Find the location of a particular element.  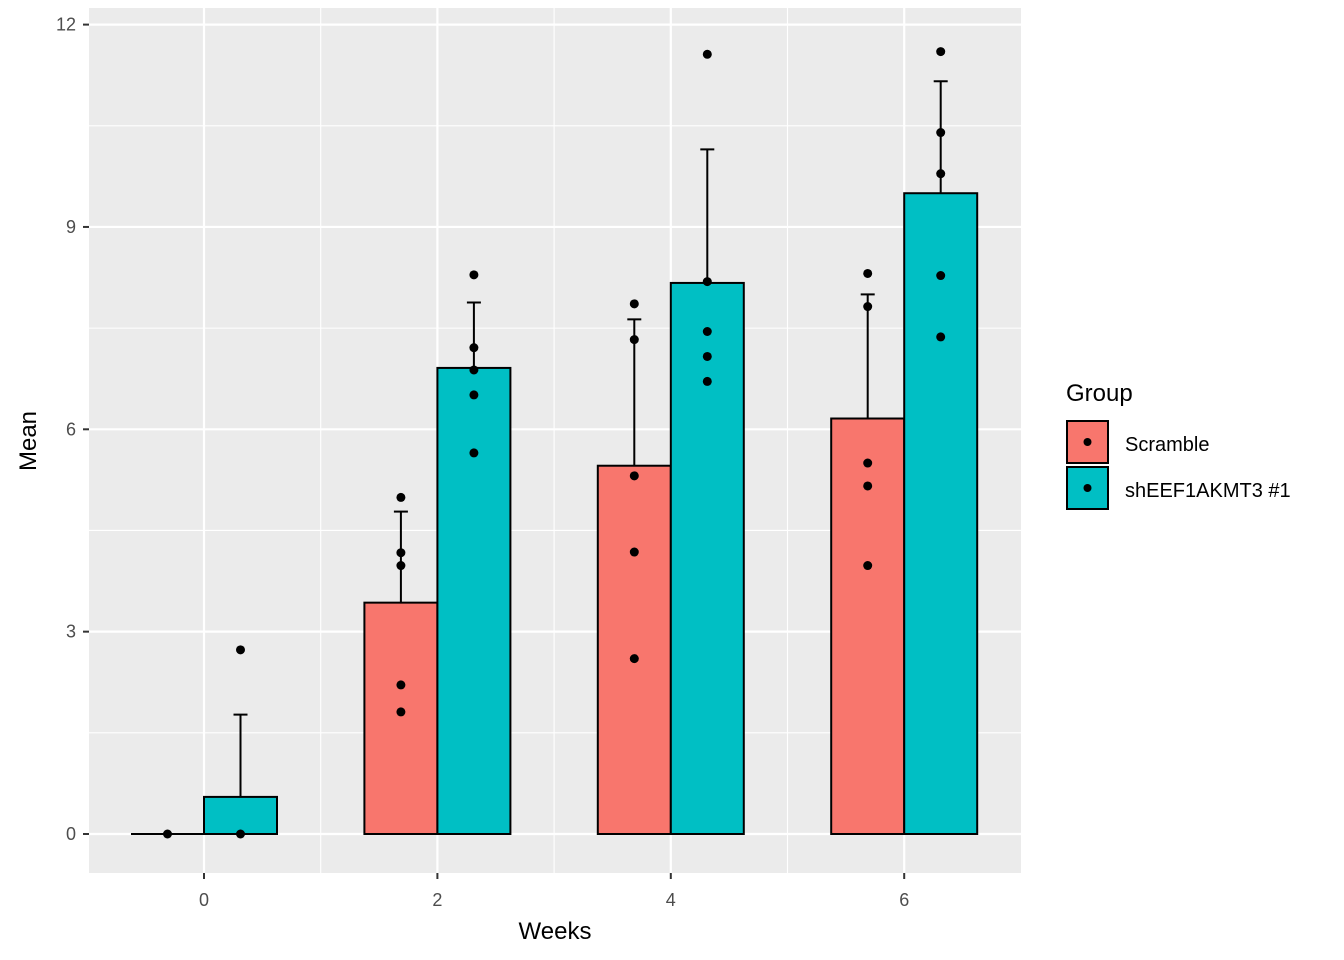

y-tick-label: 0 is located at coordinates (71, 834).